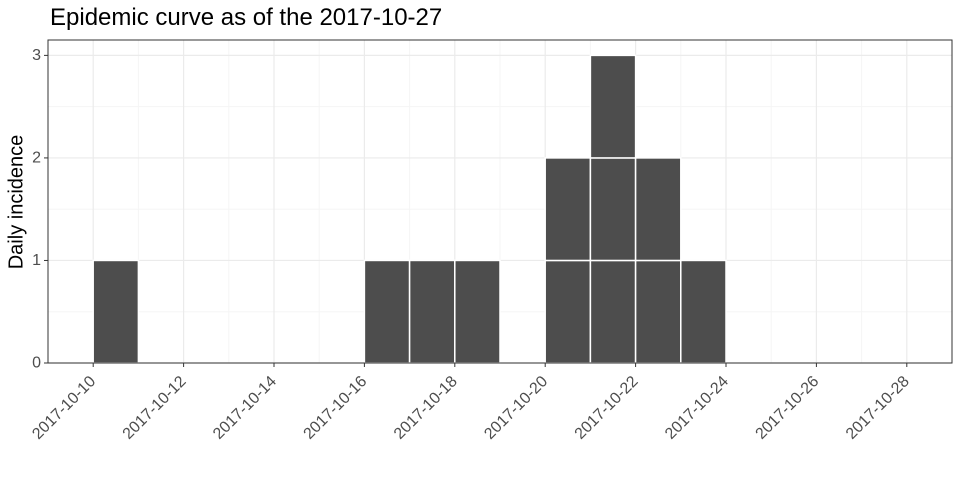 The height and width of the screenshot is (480, 960). I want to click on chart-title: Epidemic curve as of the 2017-10-27, so click(246, 17).